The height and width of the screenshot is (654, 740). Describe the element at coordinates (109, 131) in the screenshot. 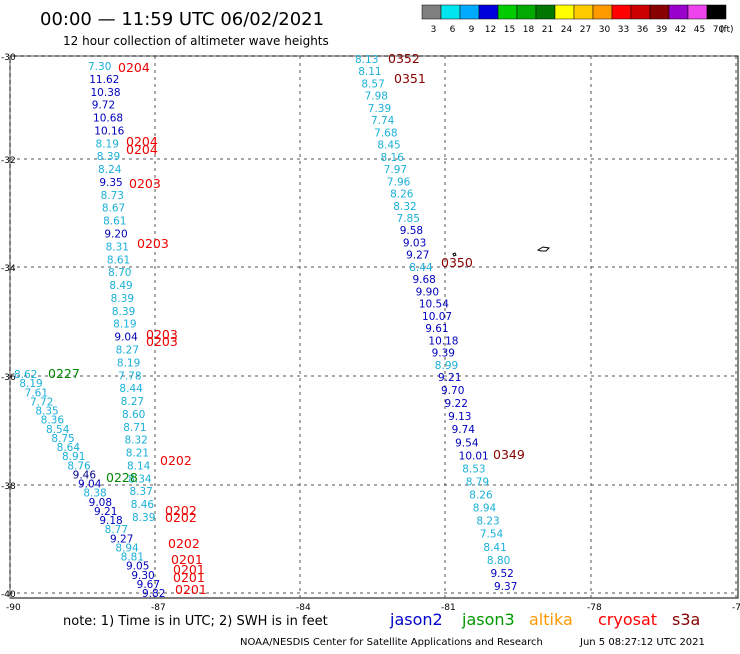

I see `swh-value: 10.16` at that location.